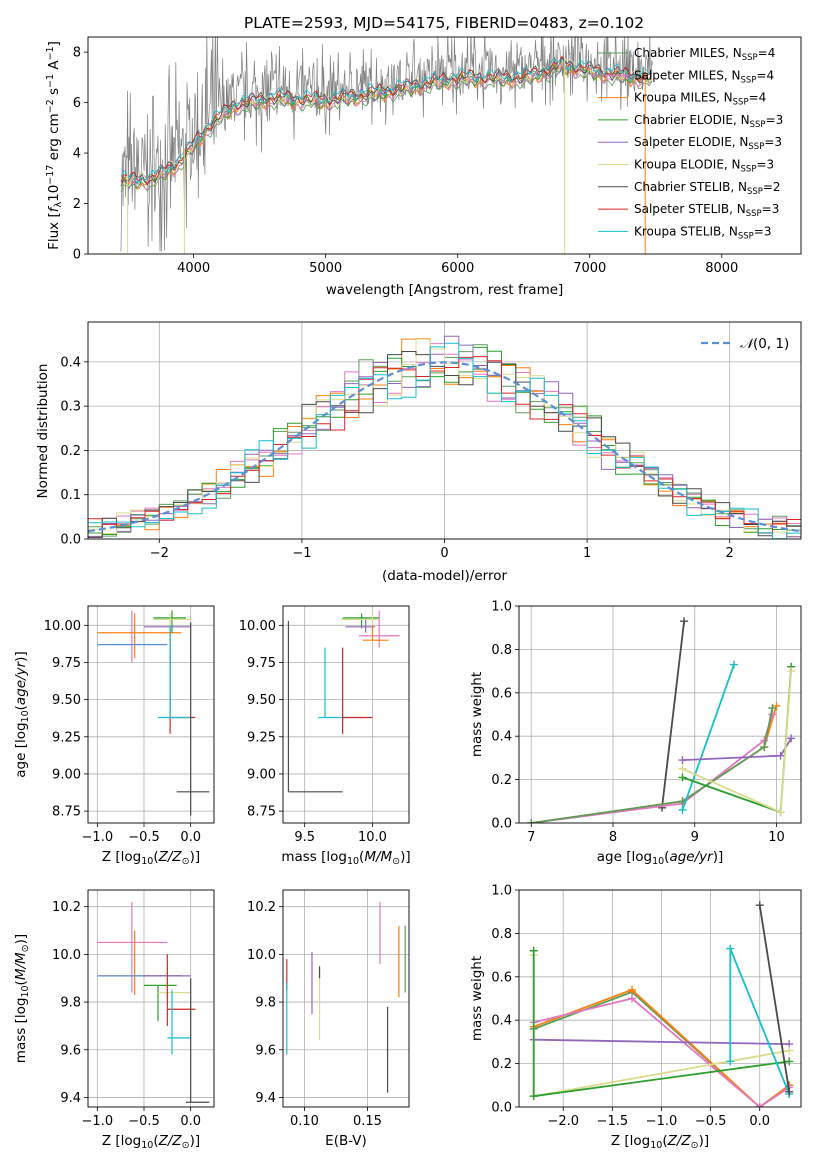 Image resolution: width=819 pixels, height=1170 pixels. What do you see at coordinates (700, 99) in the screenshot?
I see `legend-label: Kroupa MILES, NSSP=4` at bounding box center [700, 99].